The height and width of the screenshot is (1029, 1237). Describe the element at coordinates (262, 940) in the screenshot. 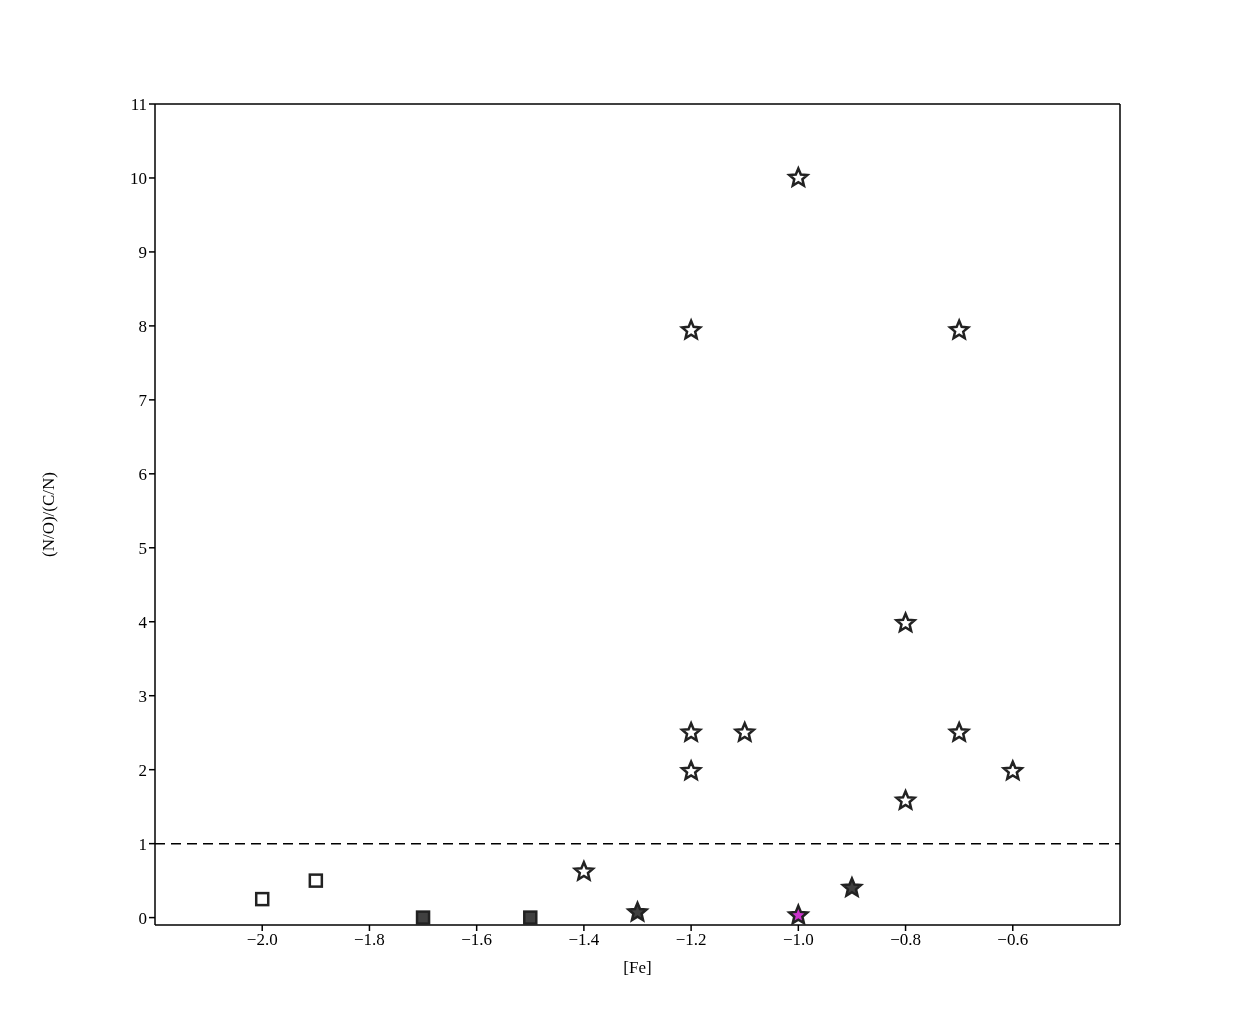

I see `x-tick-label: −2.0` at that location.